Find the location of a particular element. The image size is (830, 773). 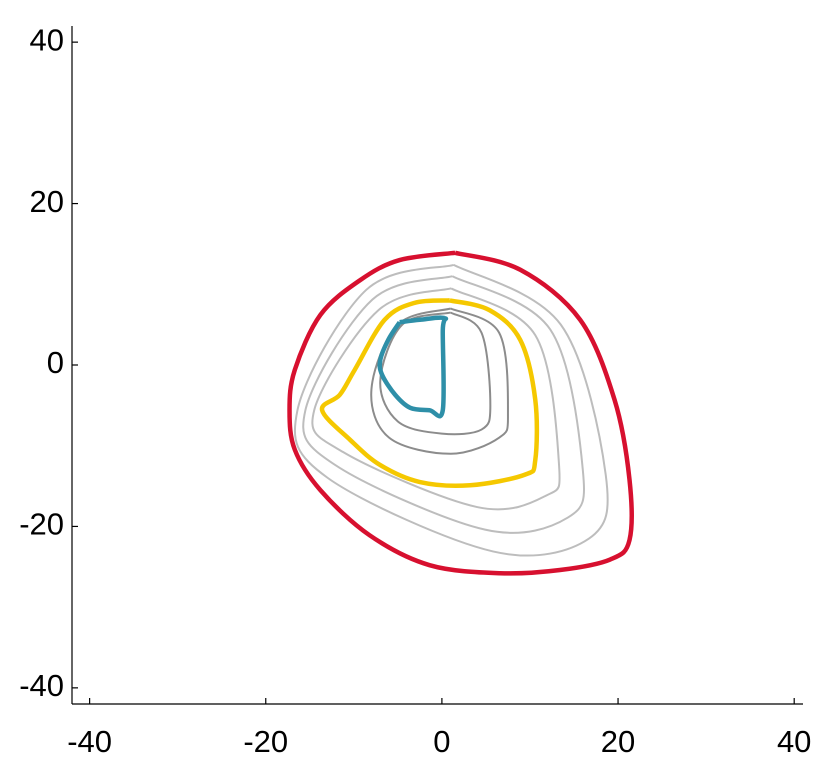

y-tick-label: -20 is located at coordinates (41, 524).